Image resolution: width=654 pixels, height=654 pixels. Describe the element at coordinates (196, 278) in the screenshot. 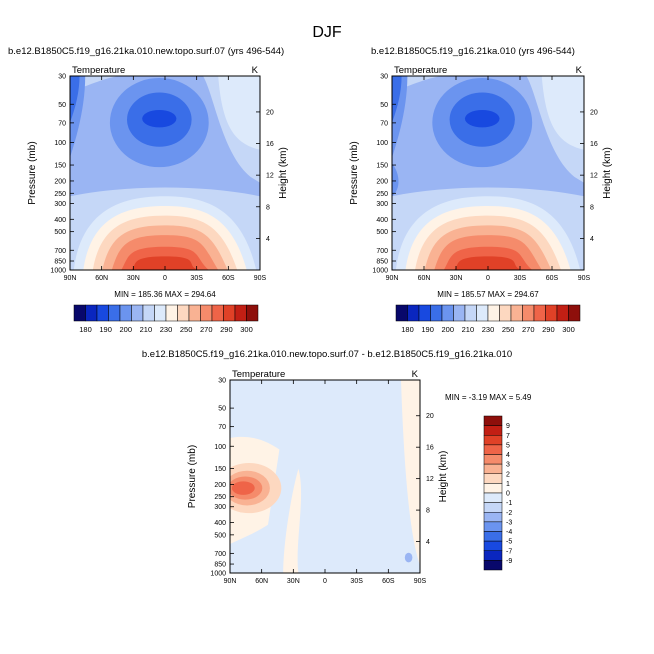

I see `x-tick-label: 30S` at that location.